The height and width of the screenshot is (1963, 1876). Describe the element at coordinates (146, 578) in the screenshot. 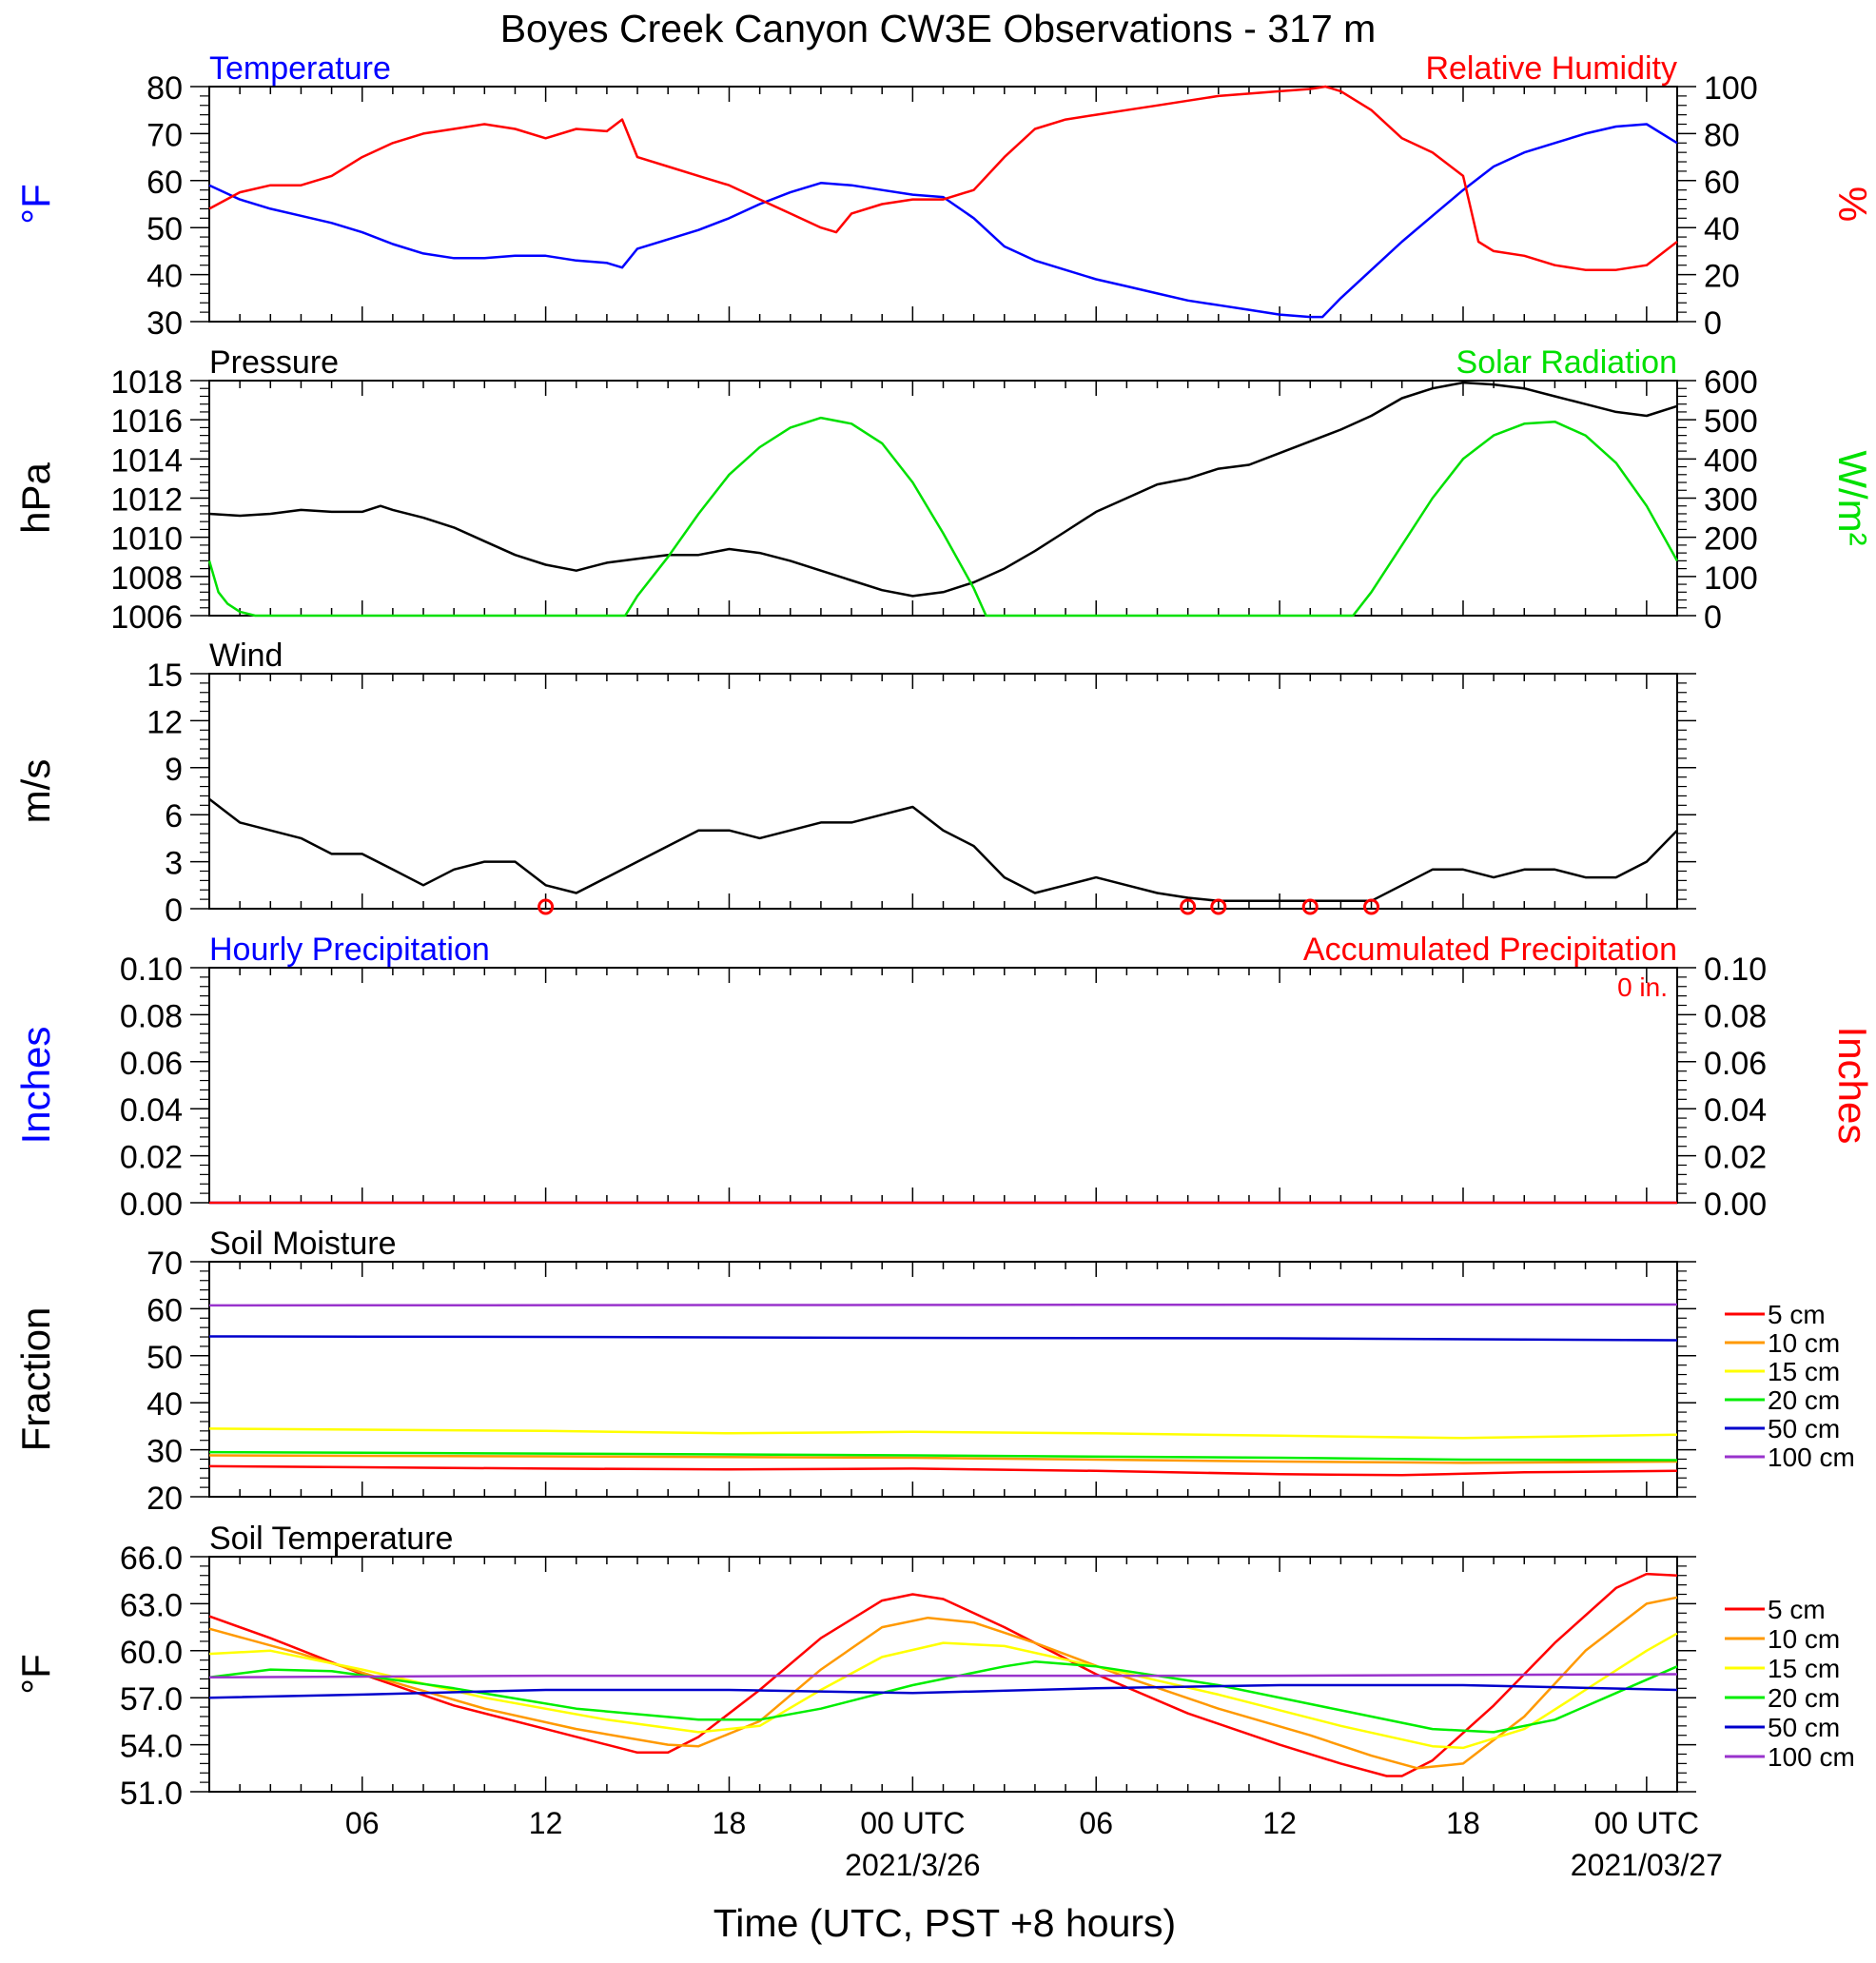

I see `y-tick-label-left: 1008` at that location.